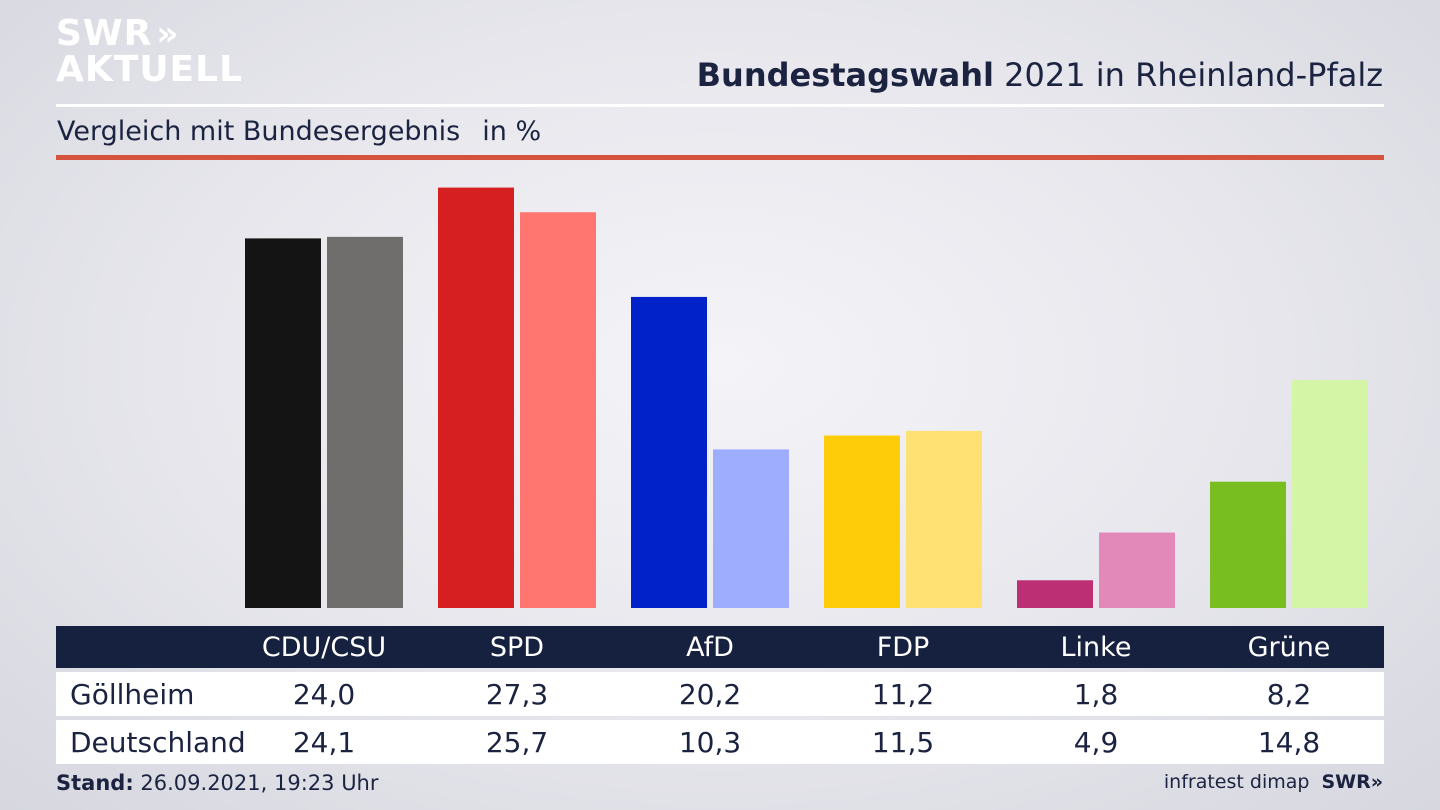 This screenshot has width=1440, height=810. Describe the element at coordinates (104, 33) in the screenshot. I see `logo-line-1: SWR` at that location.